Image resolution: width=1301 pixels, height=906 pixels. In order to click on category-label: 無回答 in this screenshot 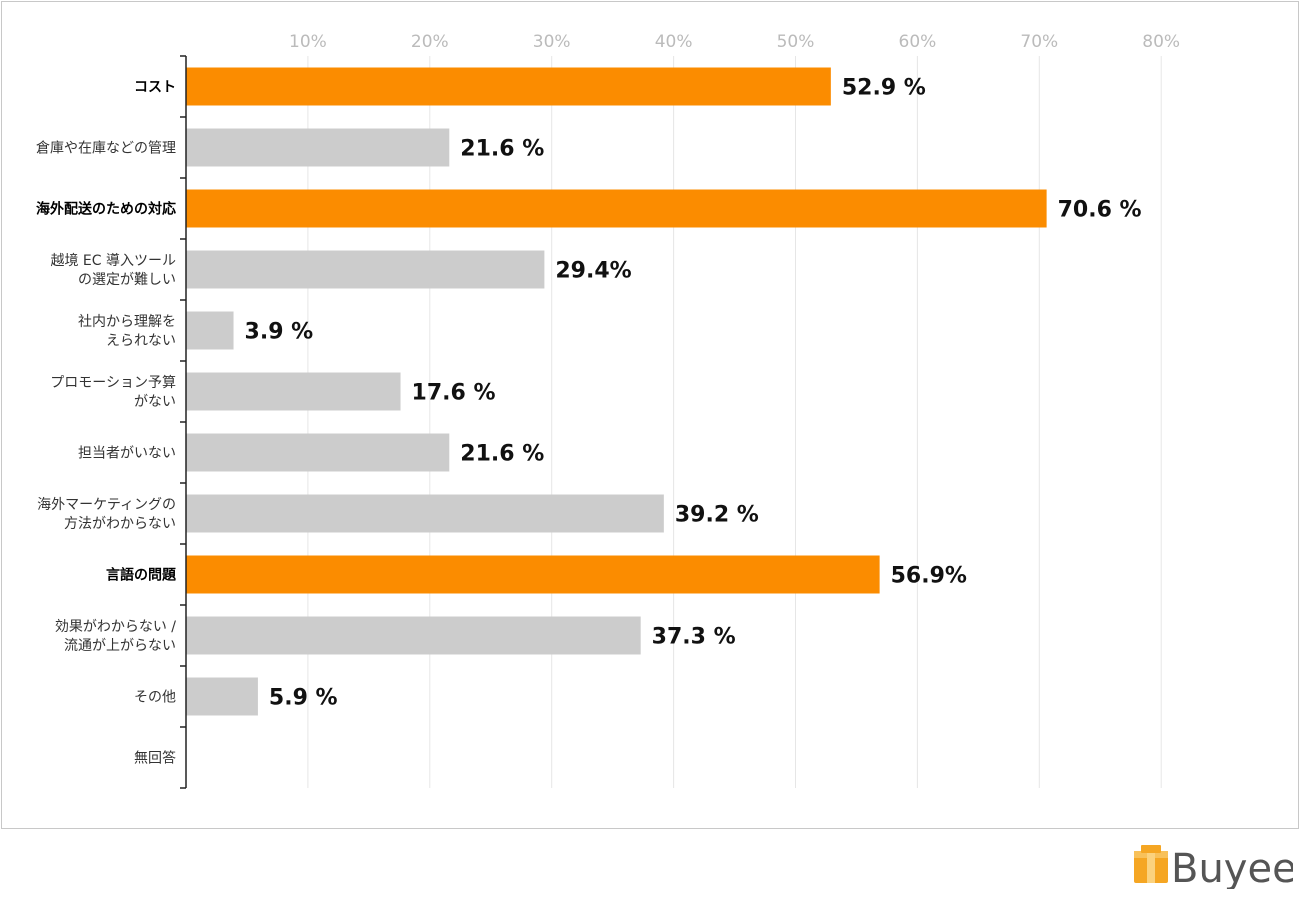, I will do `click(155, 758)`.